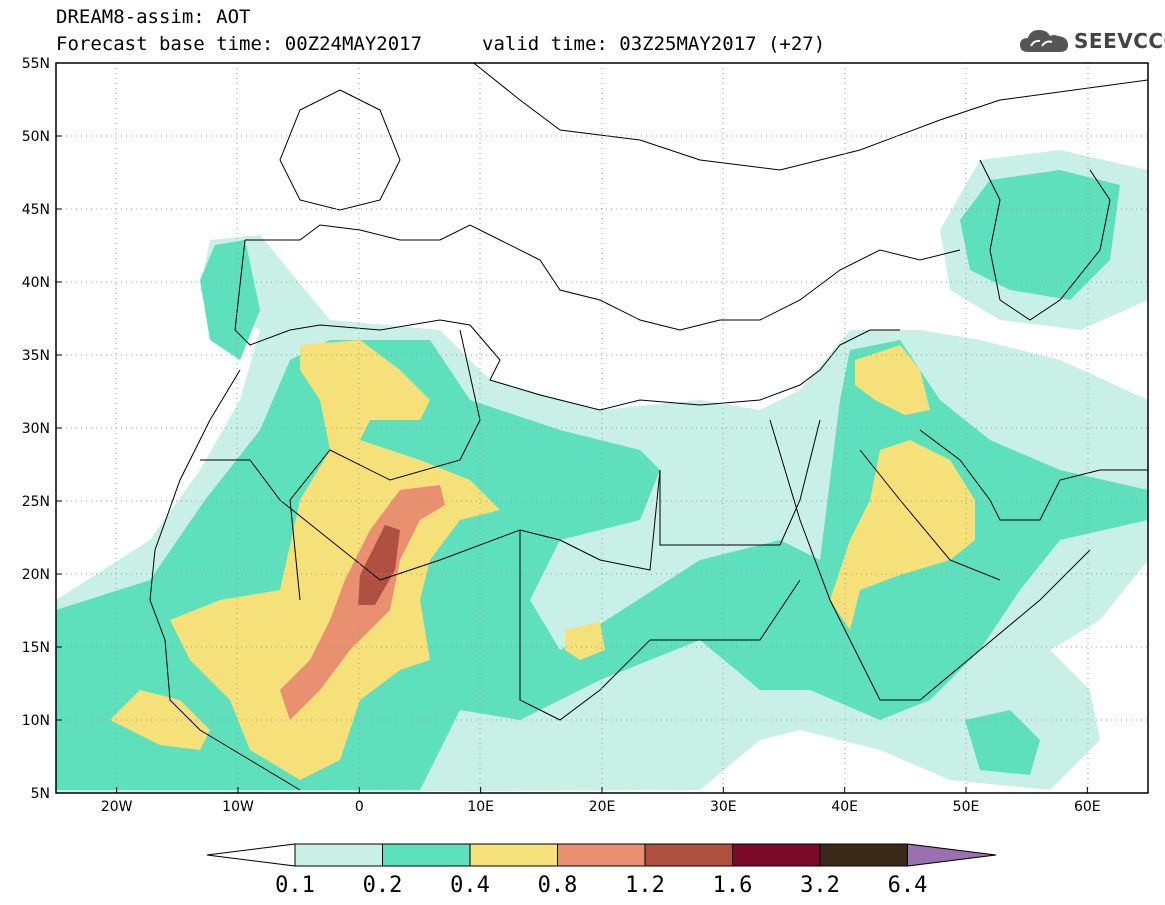 This screenshot has height=905, width=1165. I want to click on colorbar-label: 3.2, so click(820, 885).